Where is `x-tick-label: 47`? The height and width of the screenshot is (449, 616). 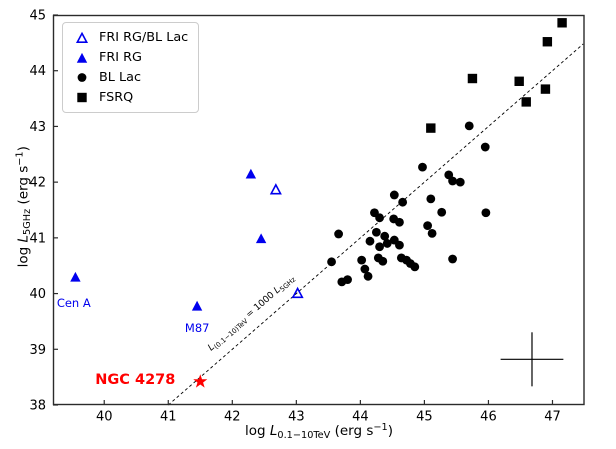
x-tick-label: 47 is located at coordinates (552, 417).